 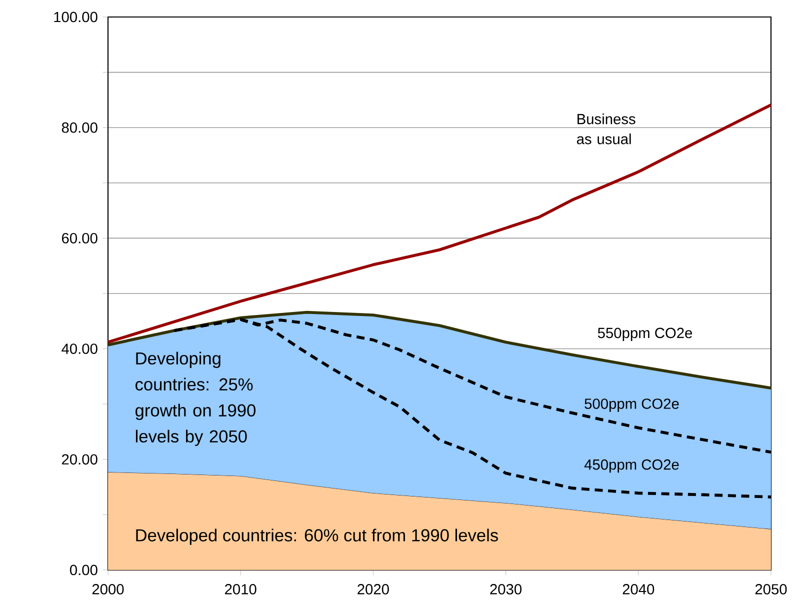 I want to click on y-tick-label: 40.00, so click(x=80, y=349).